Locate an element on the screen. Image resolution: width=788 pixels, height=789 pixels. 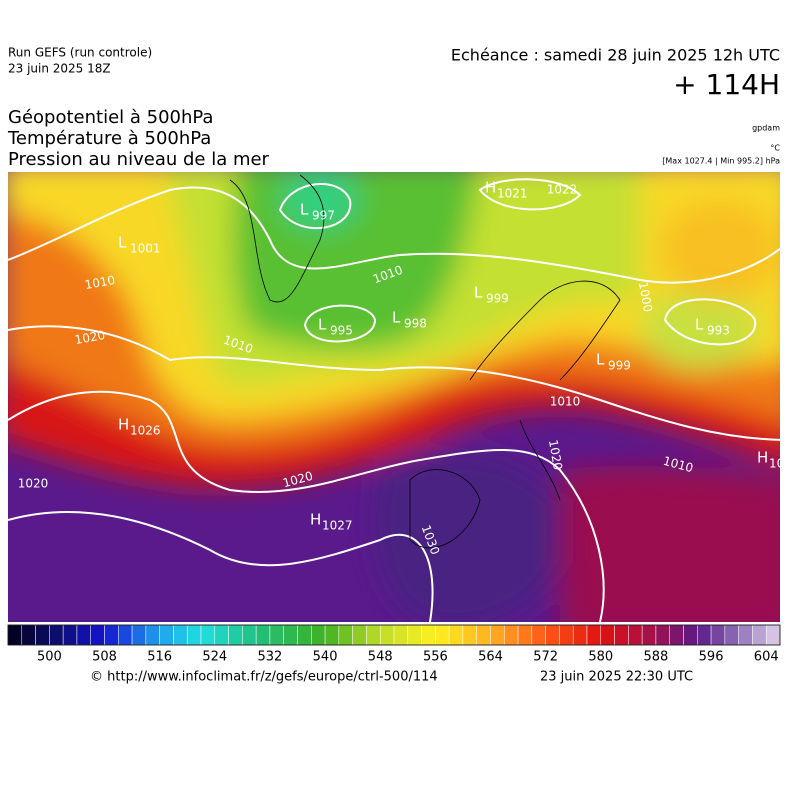
colorbar-tick-label: 604 is located at coordinates (766, 657).